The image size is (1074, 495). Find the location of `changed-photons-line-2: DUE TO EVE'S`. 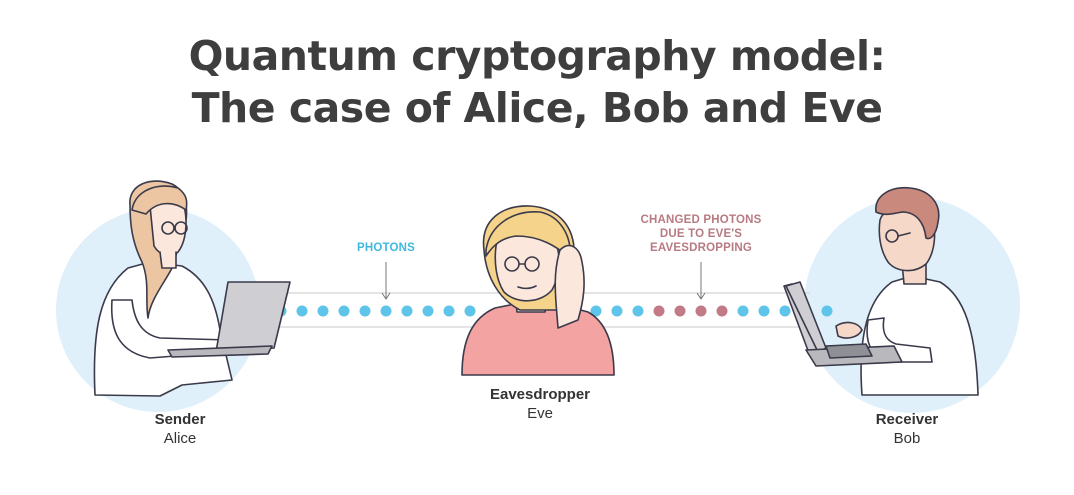

changed-photons-line-2: DUE TO EVE'S is located at coordinates (701, 234).